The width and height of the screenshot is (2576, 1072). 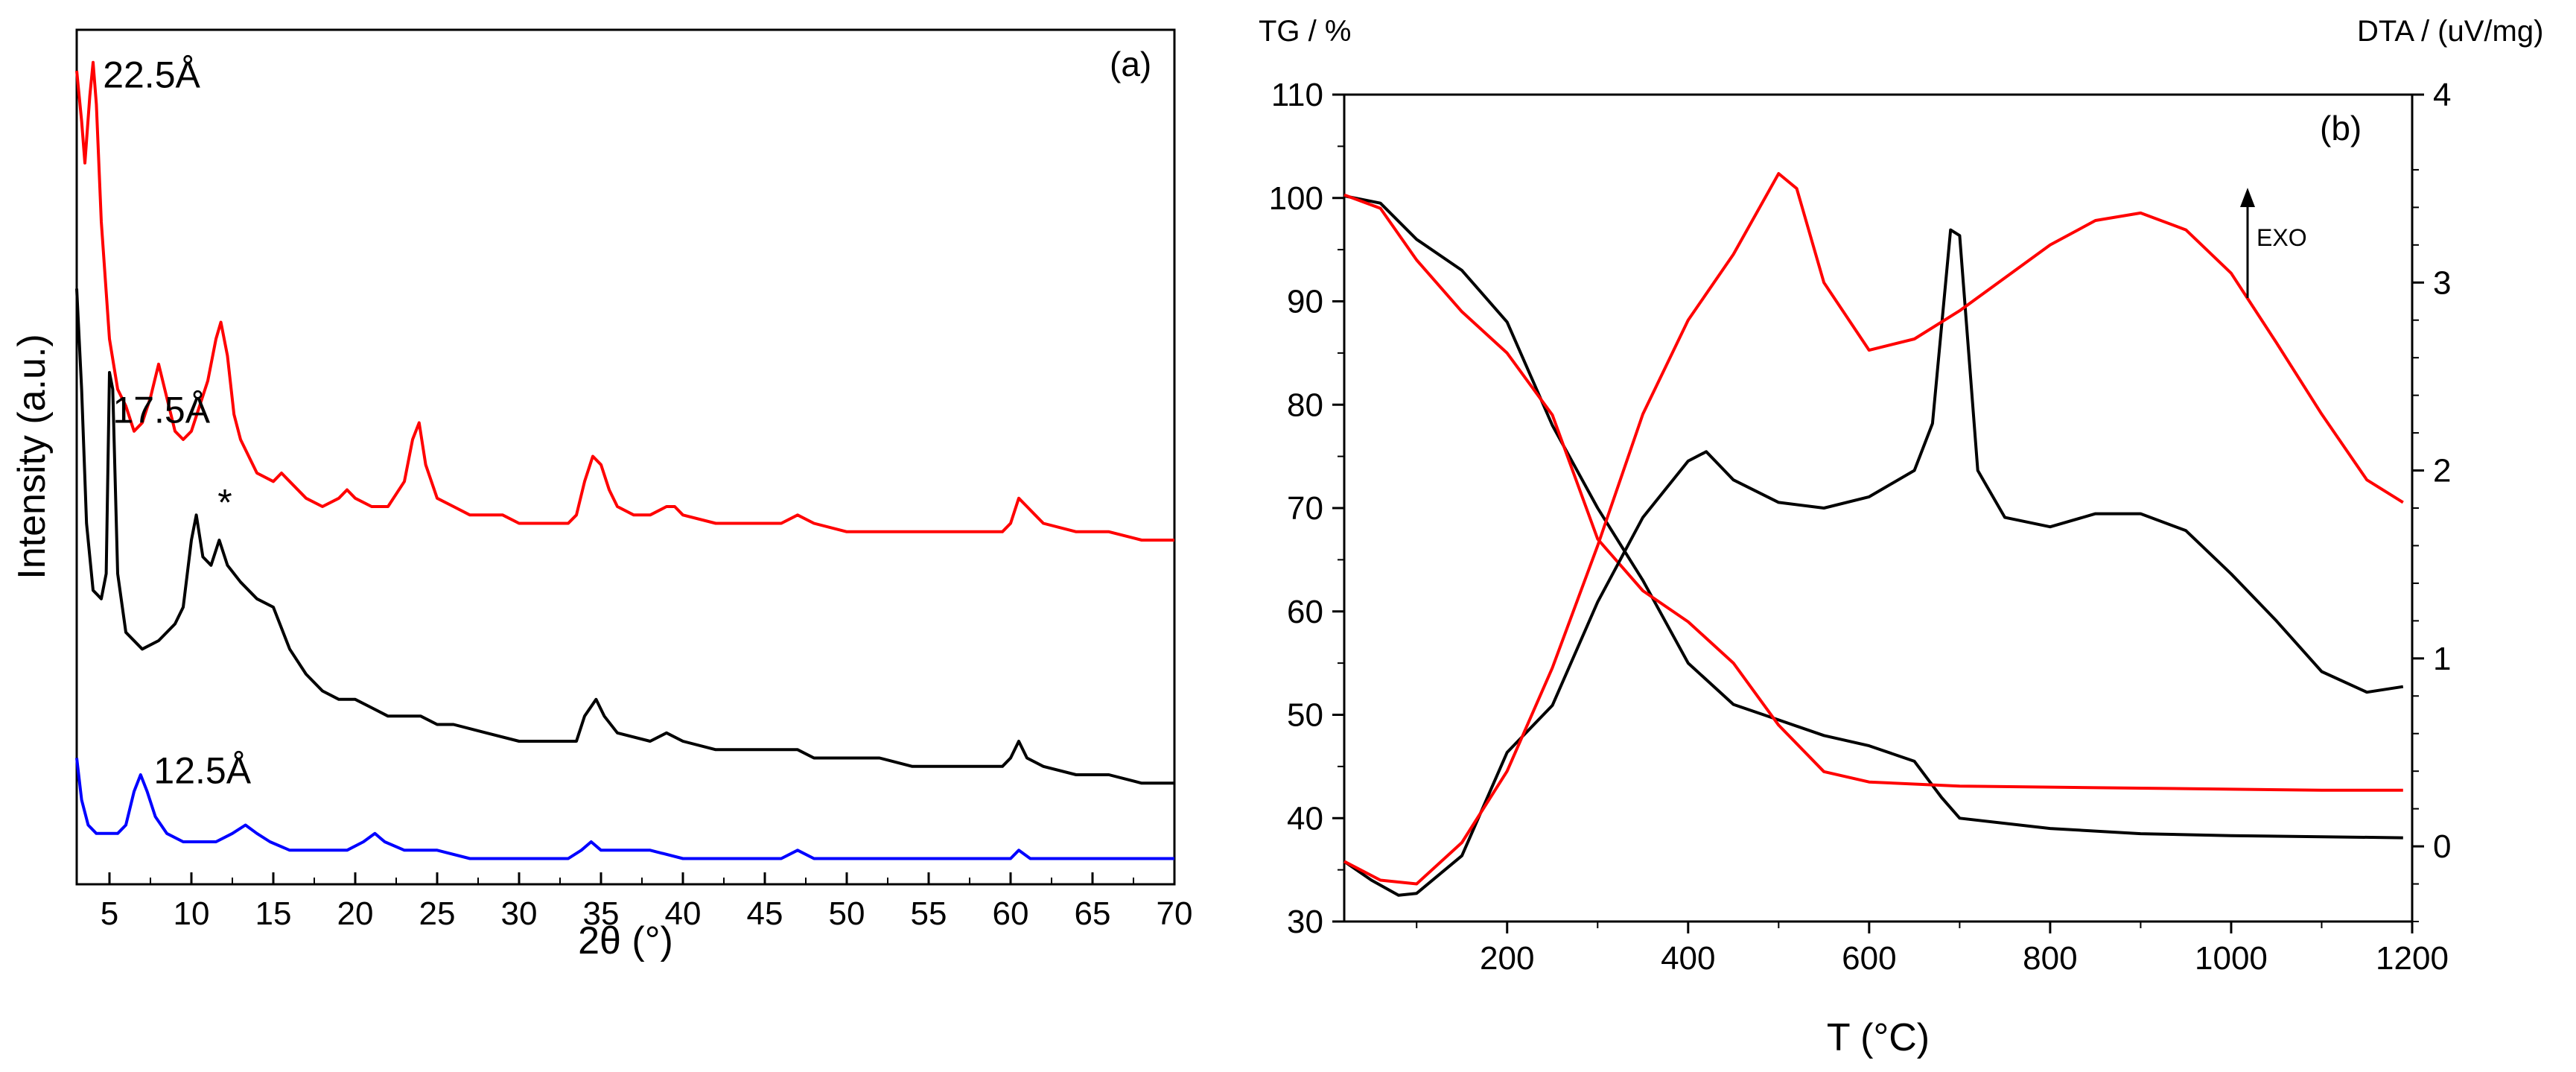 I want to click on thermal-x-tick-label: 200, so click(x=1507, y=958).